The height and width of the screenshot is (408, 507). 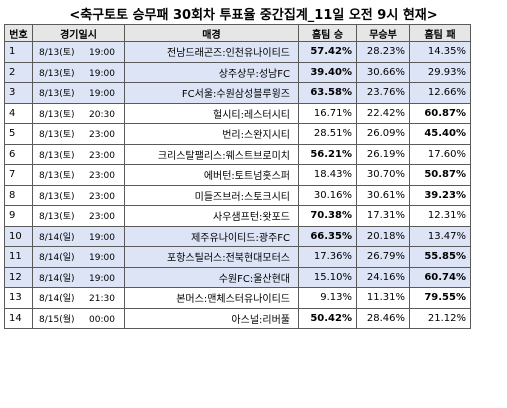 What do you see at coordinates (327, 257) in the screenshot?
I see `row-home-win: 17.36%` at bounding box center [327, 257].